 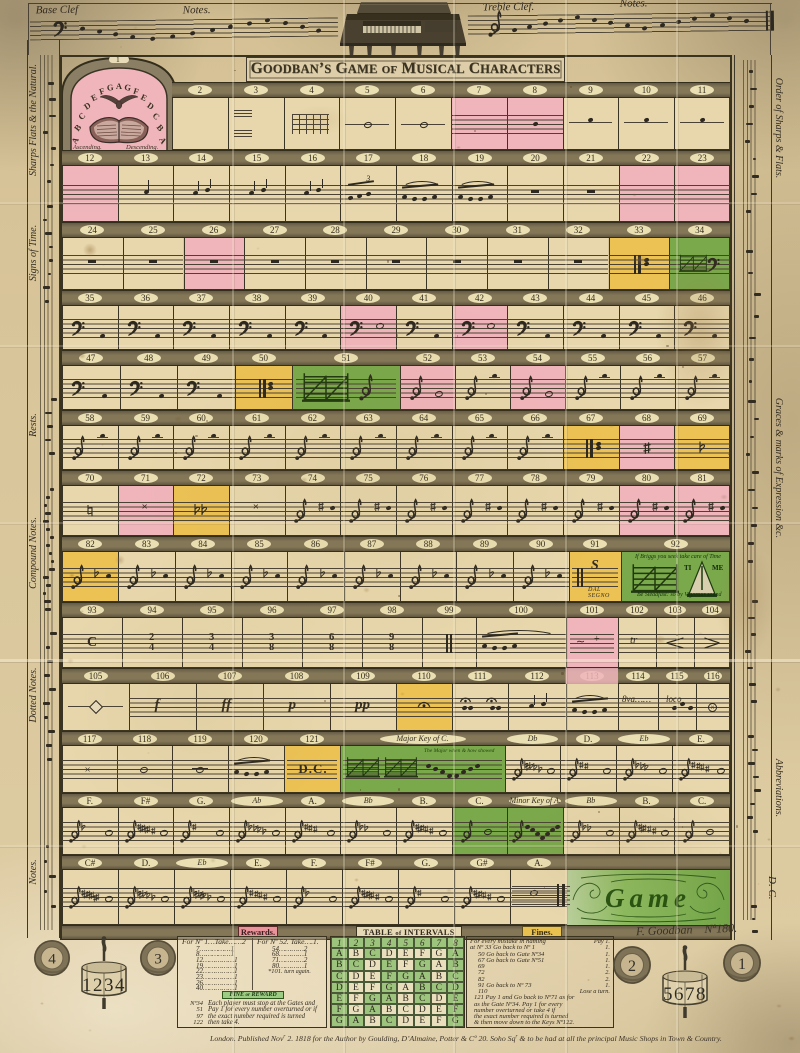 I want to click on svg-text: TI, so click(x=688, y=568).